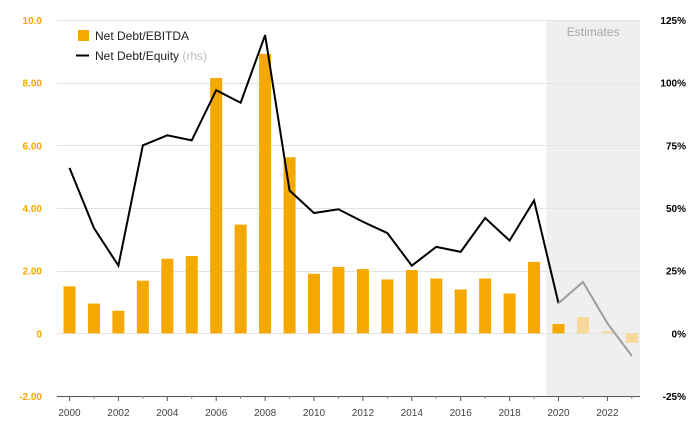 The image size is (700, 433). What do you see at coordinates (595, 318) in the screenshot?
I see `line-net-debt-equity-estimate` at bounding box center [595, 318].